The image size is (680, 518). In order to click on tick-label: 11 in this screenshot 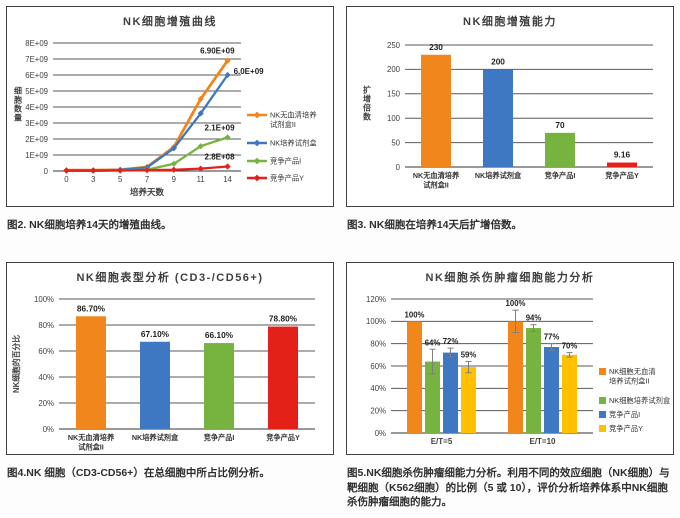, I will do `click(201, 179)`.